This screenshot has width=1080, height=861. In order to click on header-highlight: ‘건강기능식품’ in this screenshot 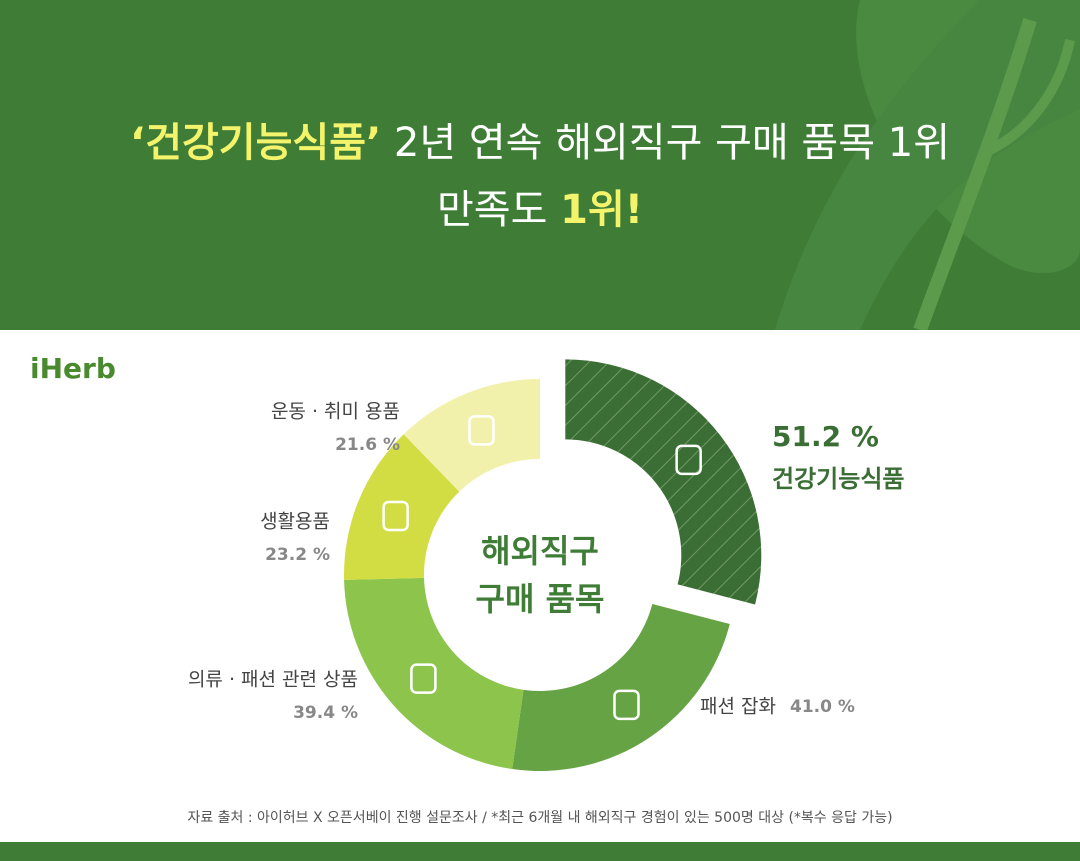, I will do `click(255, 143)`.